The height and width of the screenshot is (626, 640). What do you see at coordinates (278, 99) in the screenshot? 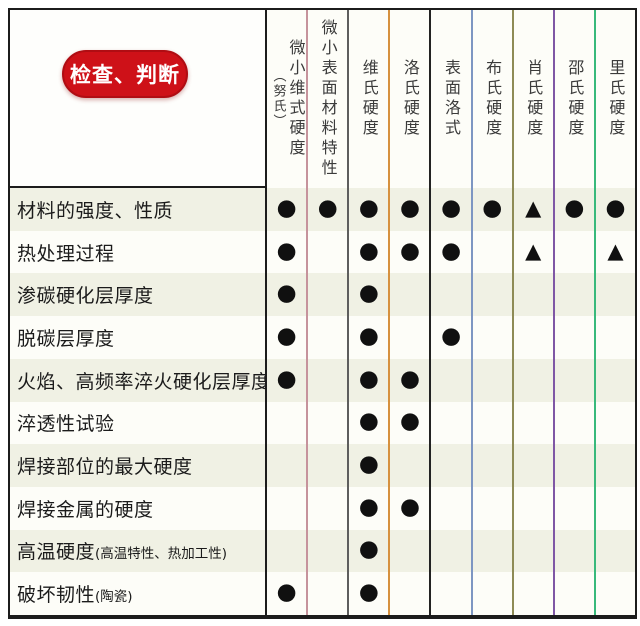
I see `column-header-sub: （努氏）` at bounding box center [278, 99].